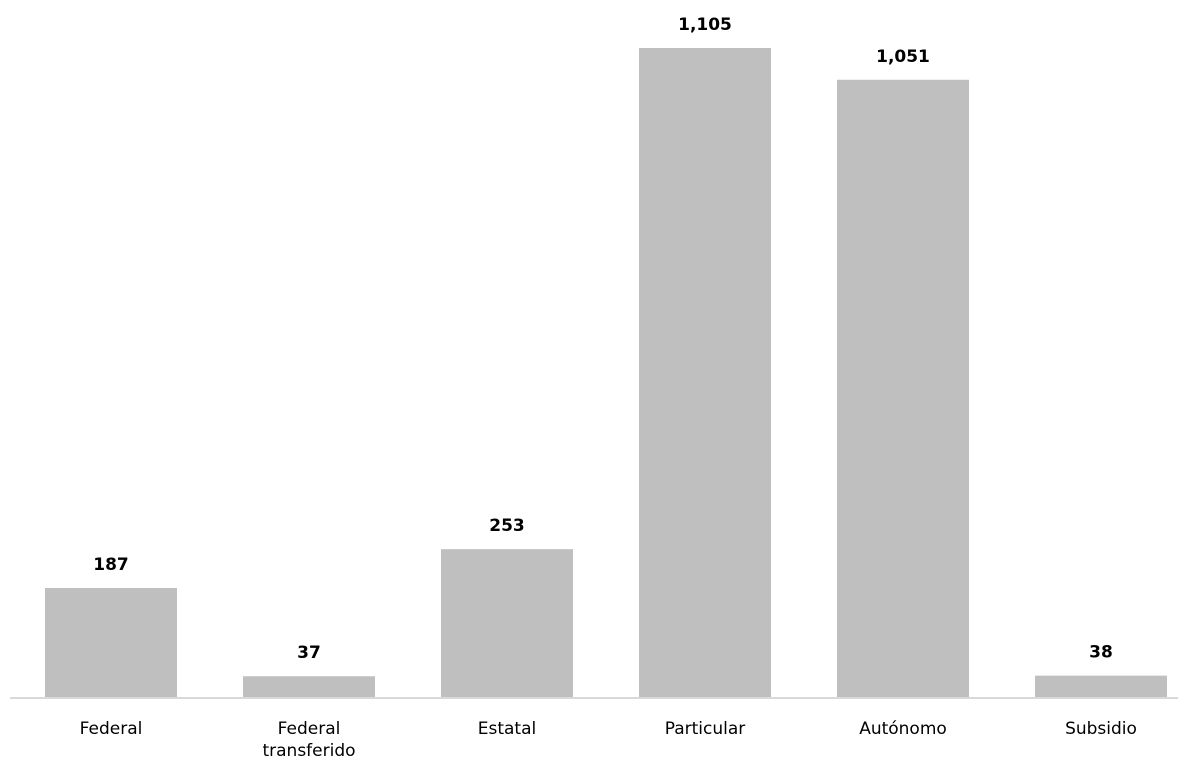  I want to click on bar-value-label: 1,051, so click(903, 57).